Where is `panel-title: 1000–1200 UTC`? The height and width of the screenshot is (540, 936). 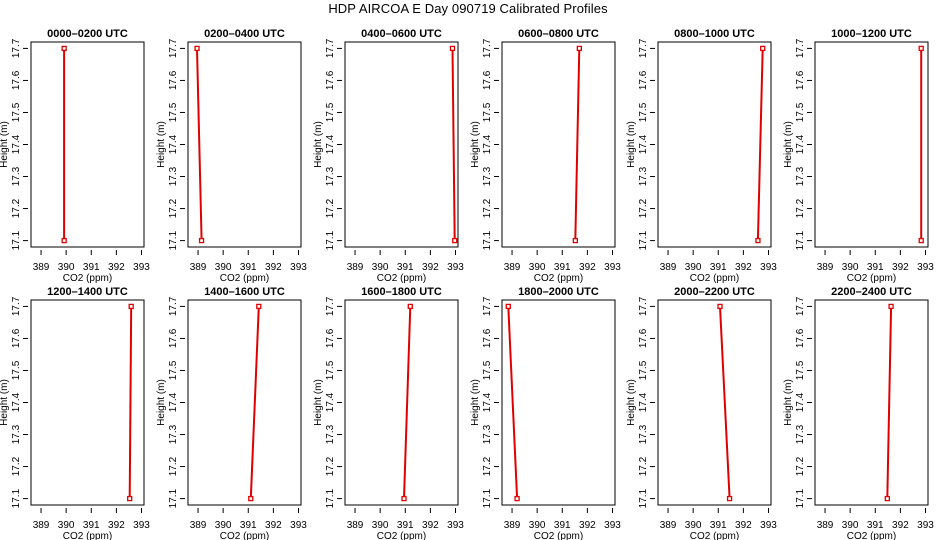 panel-title: 1000–1200 UTC is located at coordinates (871, 34).